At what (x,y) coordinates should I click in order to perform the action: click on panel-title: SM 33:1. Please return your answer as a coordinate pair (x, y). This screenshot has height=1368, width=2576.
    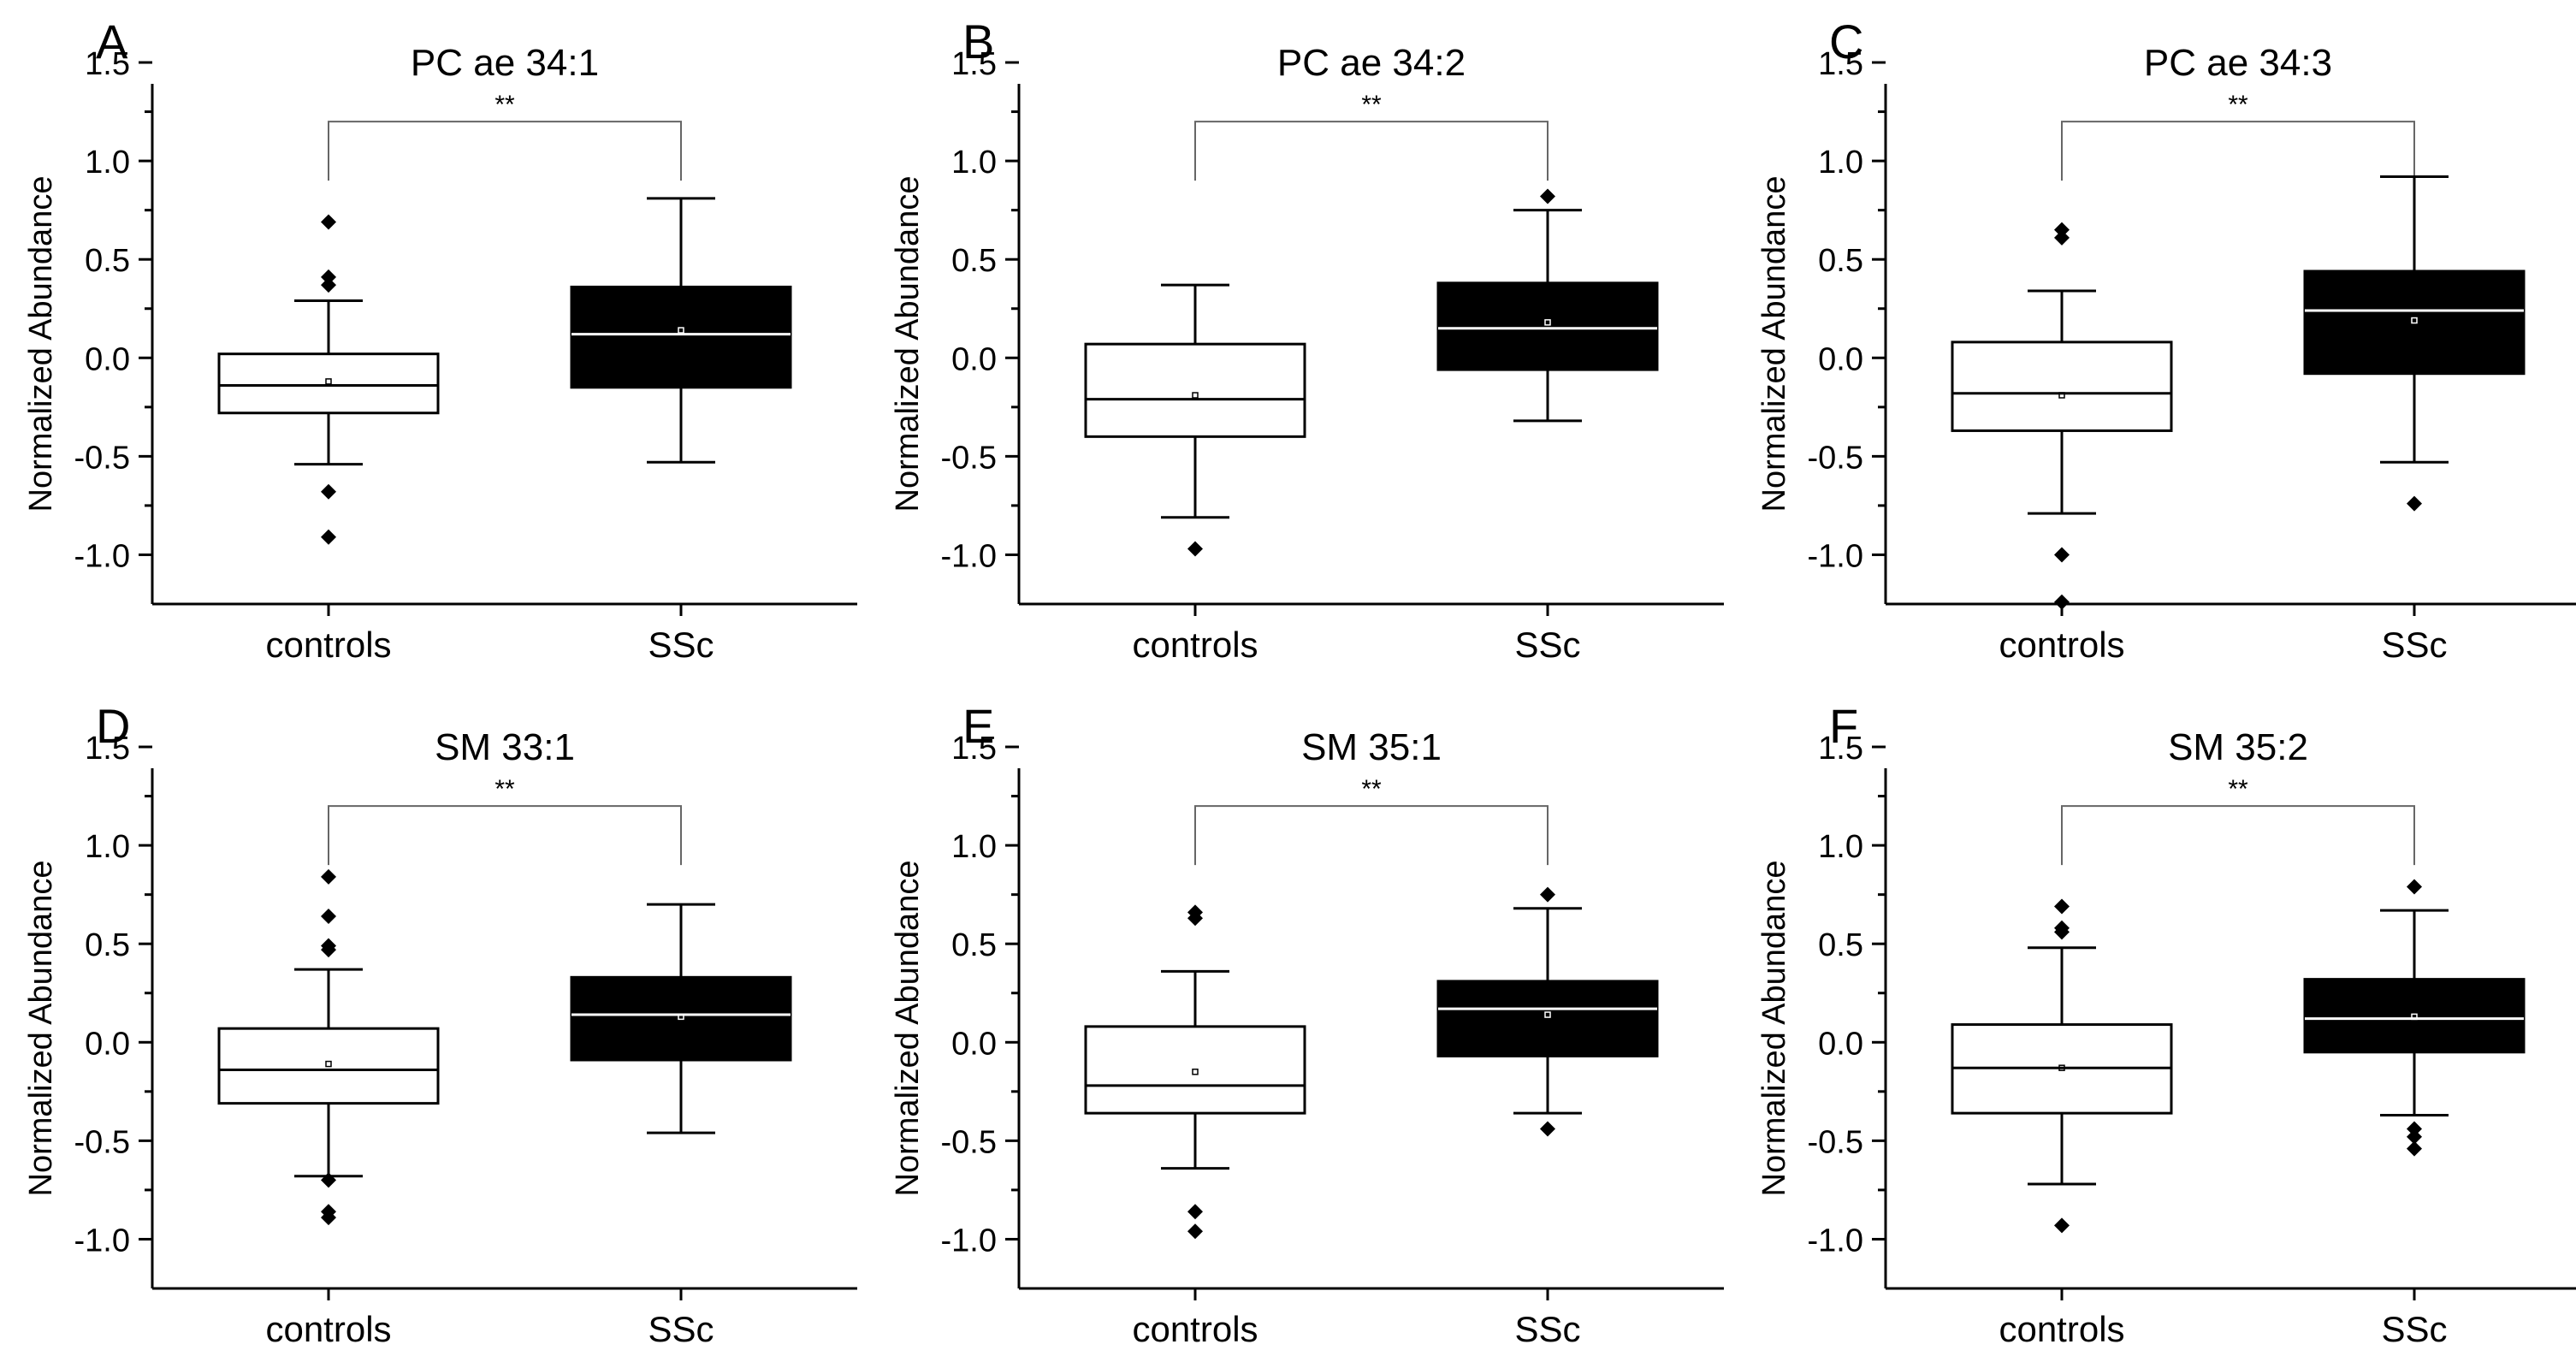
    Looking at the image, I should click on (505, 747).